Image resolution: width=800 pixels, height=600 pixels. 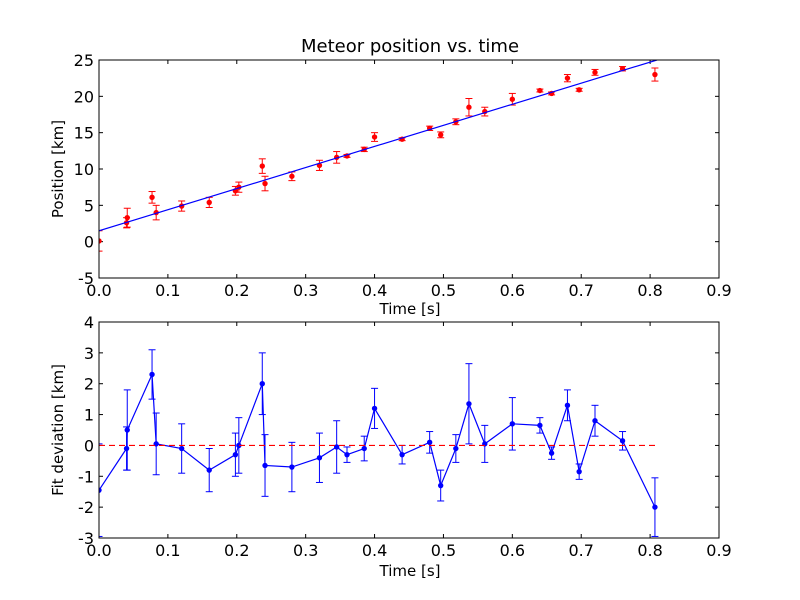 What do you see at coordinates (580, 550) in the screenshot?
I see `deviation-x-tick-label: 0.7` at bounding box center [580, 550].